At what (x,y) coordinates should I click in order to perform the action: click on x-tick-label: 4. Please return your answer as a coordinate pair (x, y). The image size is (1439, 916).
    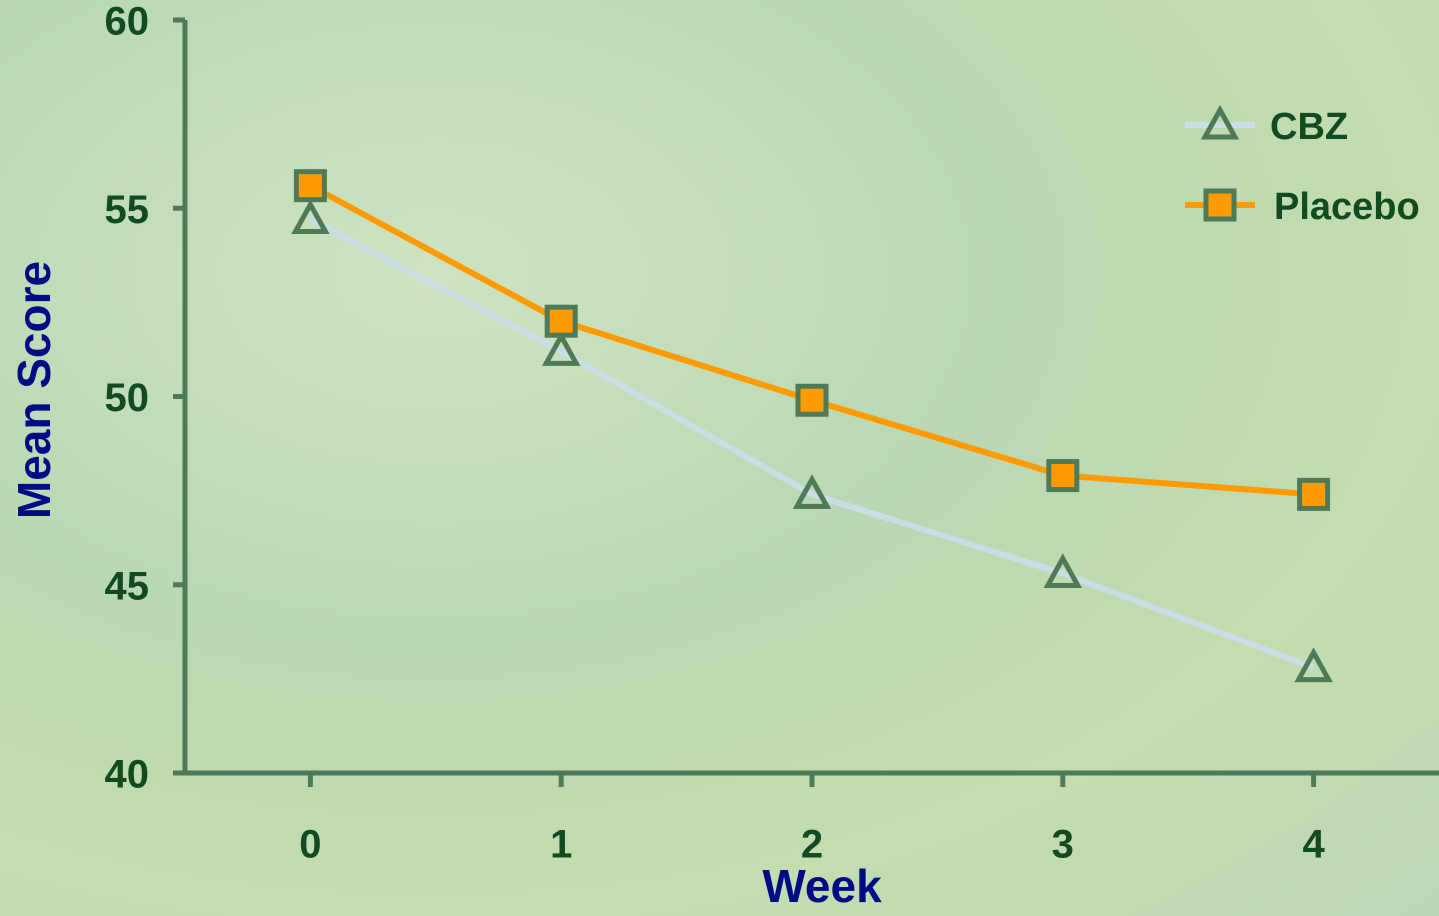
    Looking at the image, I should click on (1313, 845).